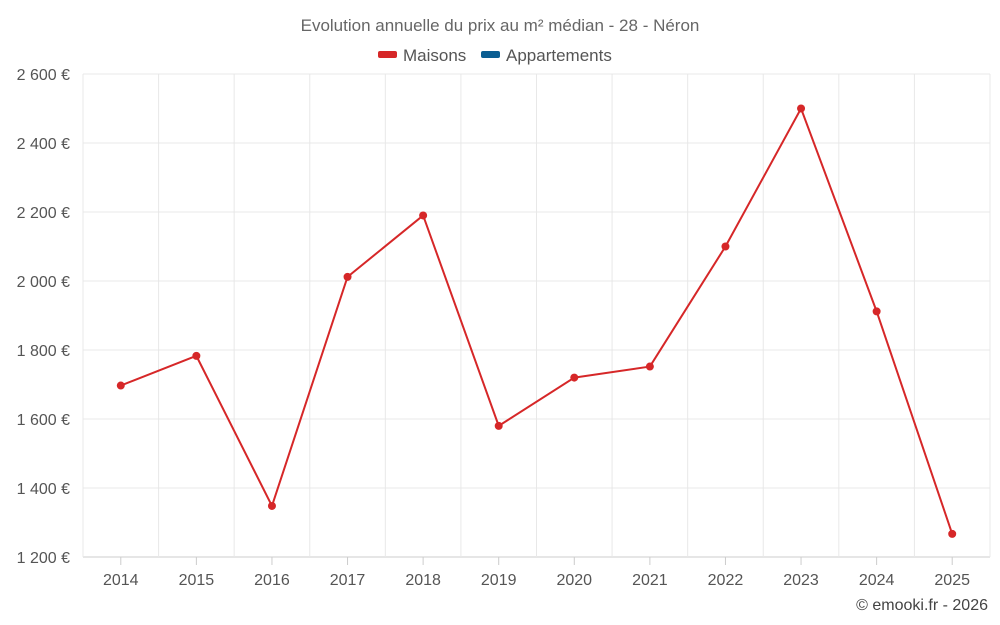 Image resolution: width=1000 pixels, height=625 pixels. What do you see at coordinates (877, 580) in the screenshot?
I see `x-tick-label: 2024` at bounding box center [877, 580].